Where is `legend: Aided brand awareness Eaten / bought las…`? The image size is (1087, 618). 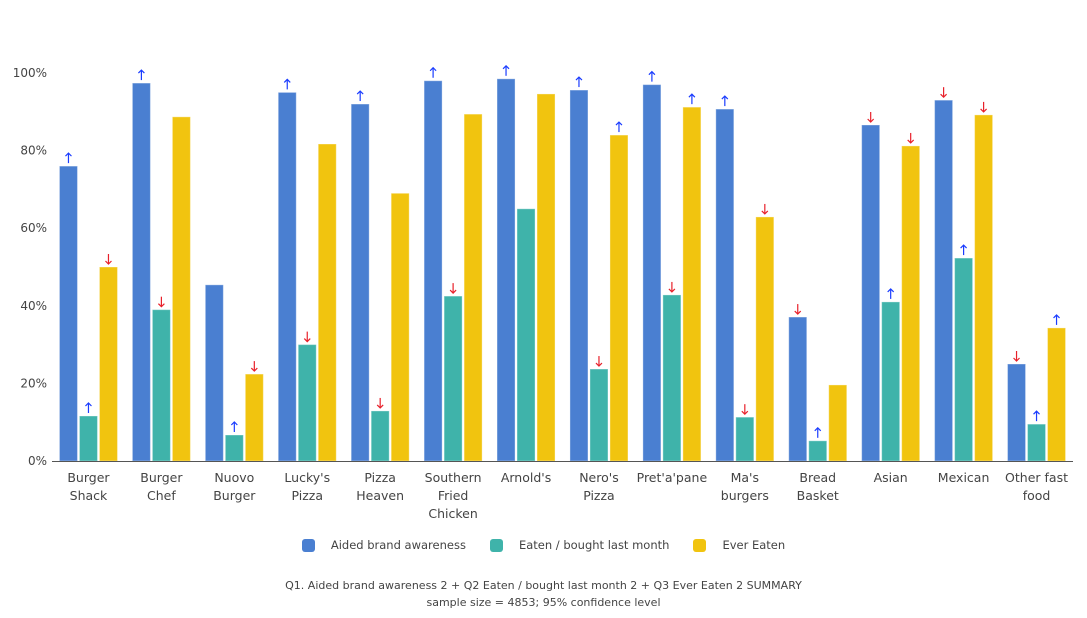
legend: Aided brand awareness Eaten / bought las… is located at coordinates (543, 545).